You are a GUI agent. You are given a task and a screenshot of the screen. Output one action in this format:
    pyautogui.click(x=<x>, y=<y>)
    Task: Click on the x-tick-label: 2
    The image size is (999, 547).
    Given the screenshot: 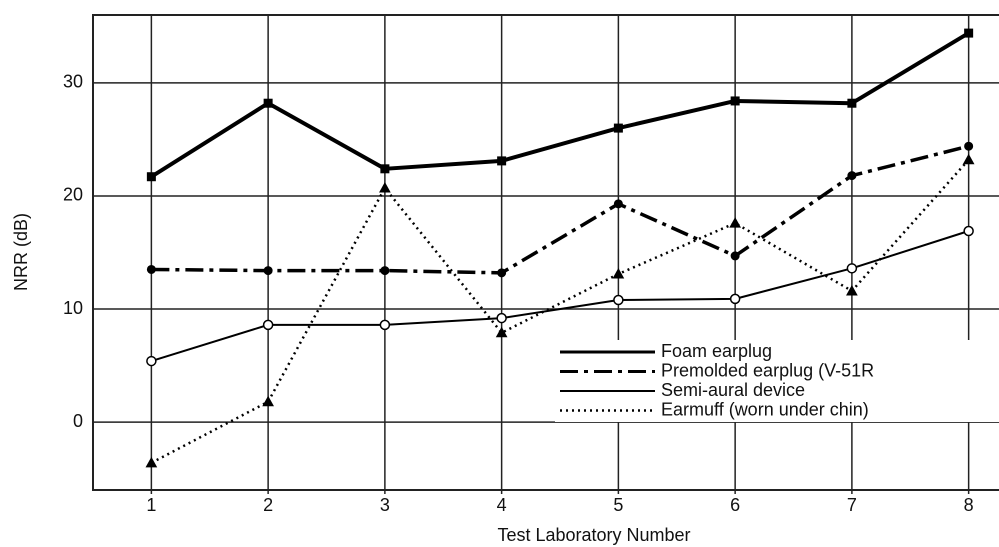 What is the action you would take?
    pyautogui.click(x=268, y=505)
    